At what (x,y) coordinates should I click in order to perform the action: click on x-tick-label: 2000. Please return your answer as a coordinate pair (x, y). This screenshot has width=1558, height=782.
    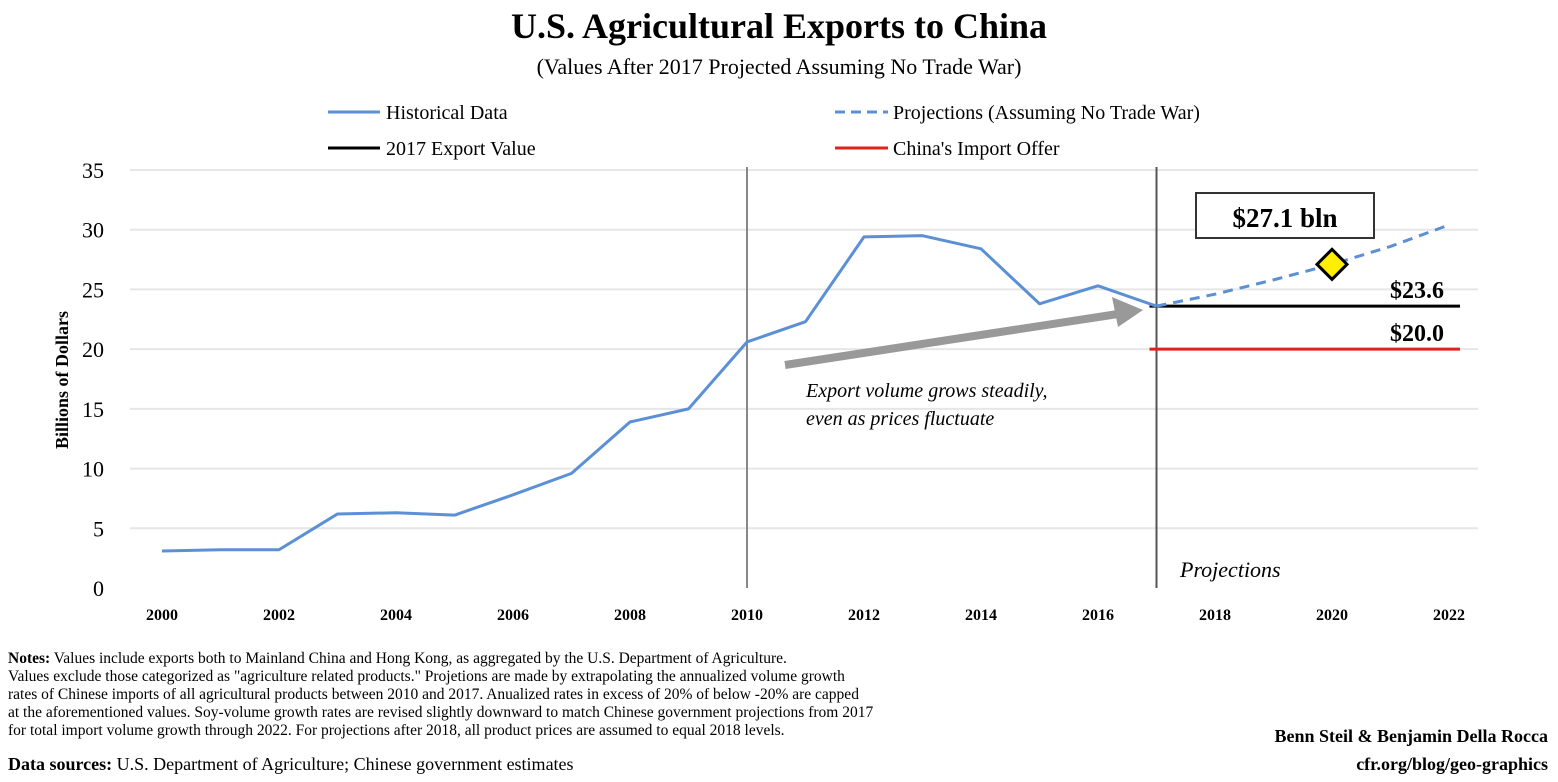
    Looking at the image, I should click on (162, 615).